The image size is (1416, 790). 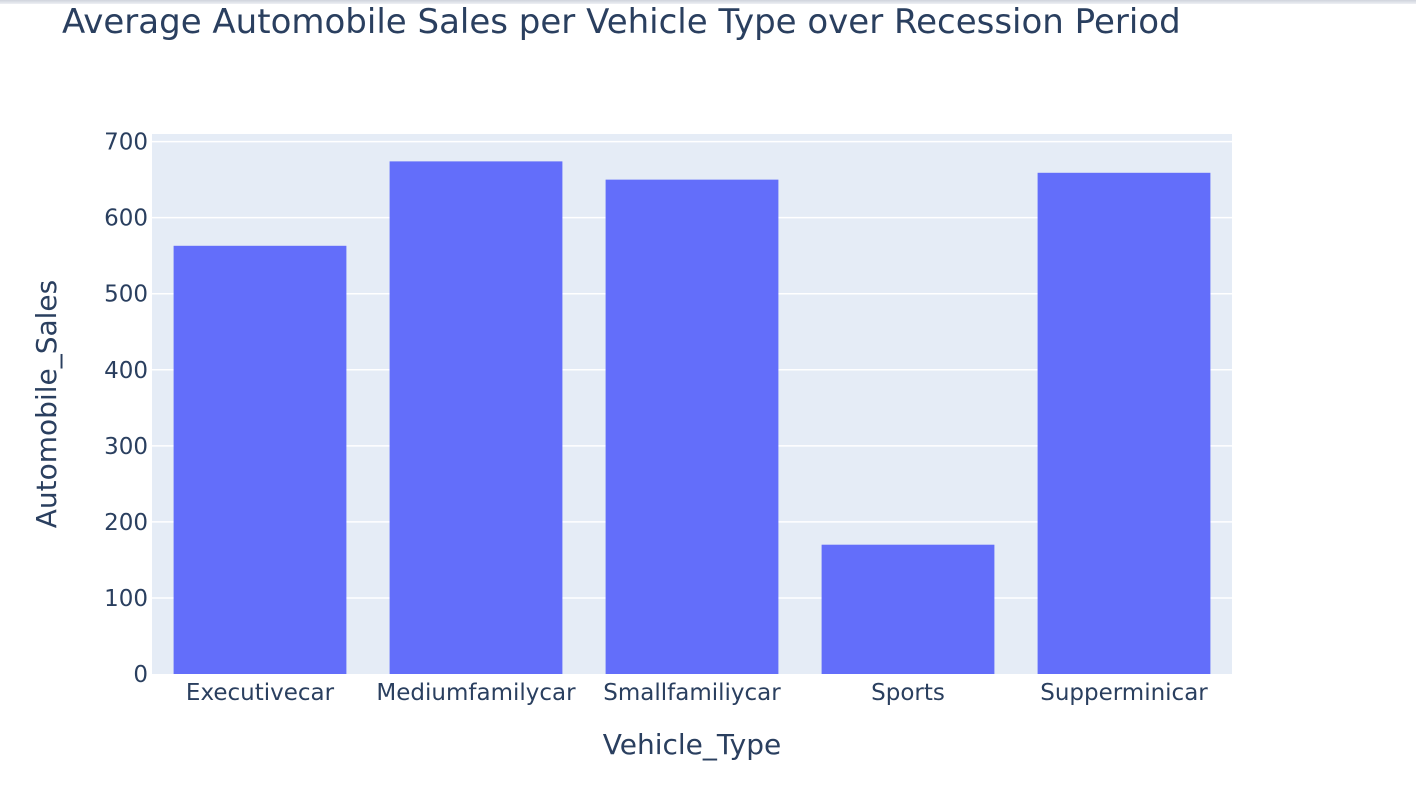 I want to click on y-tick-label: 700, so click(x=126, y=143).